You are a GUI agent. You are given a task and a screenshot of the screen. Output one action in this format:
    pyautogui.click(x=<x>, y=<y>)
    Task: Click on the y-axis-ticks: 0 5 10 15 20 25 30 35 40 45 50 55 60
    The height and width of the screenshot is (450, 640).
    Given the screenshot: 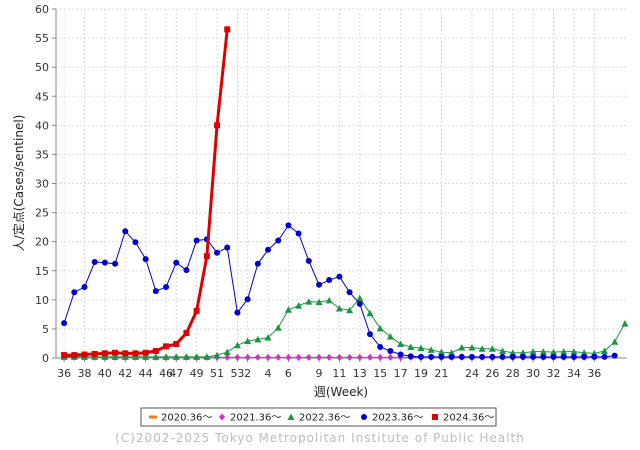 What is the action you would take?
    pyautogui.click(x=45, y=184)
    